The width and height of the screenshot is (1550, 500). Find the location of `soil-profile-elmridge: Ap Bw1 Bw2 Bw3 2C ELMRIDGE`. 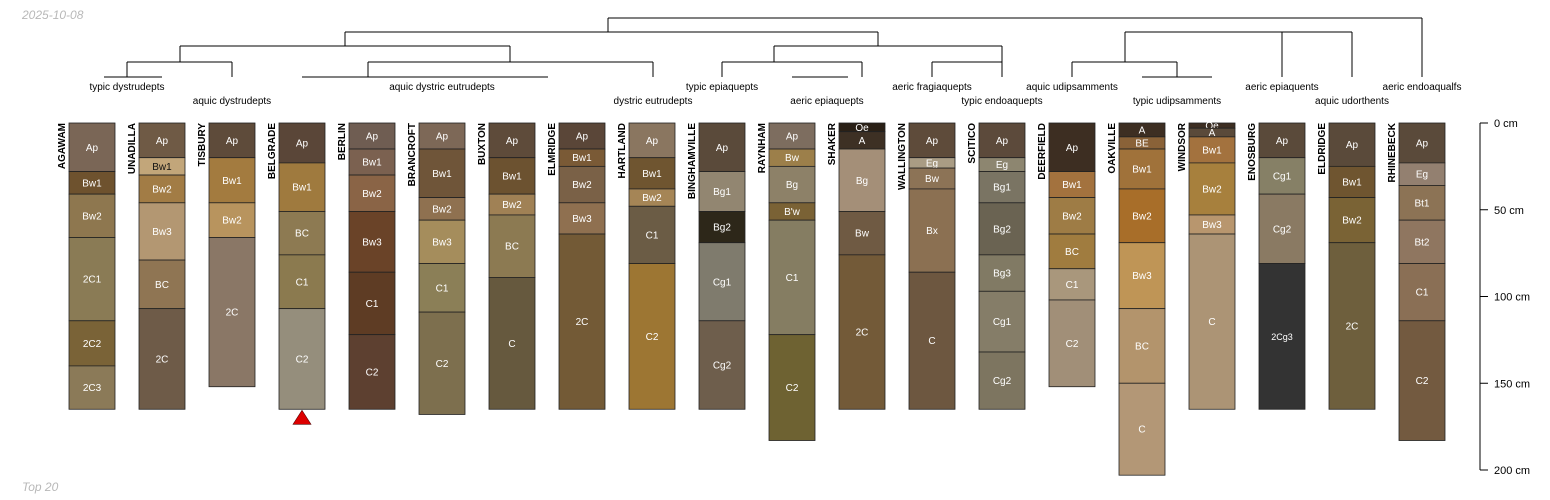

soil-profile-elmridge: Ap Bw1 Bw2 Bw3 2C ELMRIDGE is located at coordinates (576, 266).